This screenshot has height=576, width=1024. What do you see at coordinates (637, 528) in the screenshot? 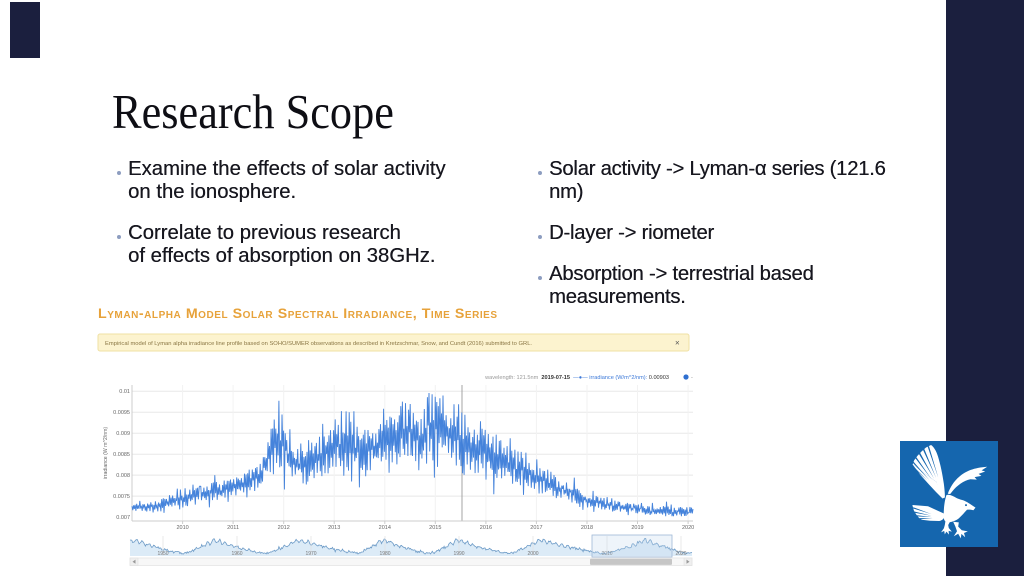
I see `svg-text: 2019` at bounding box center [637, 528].